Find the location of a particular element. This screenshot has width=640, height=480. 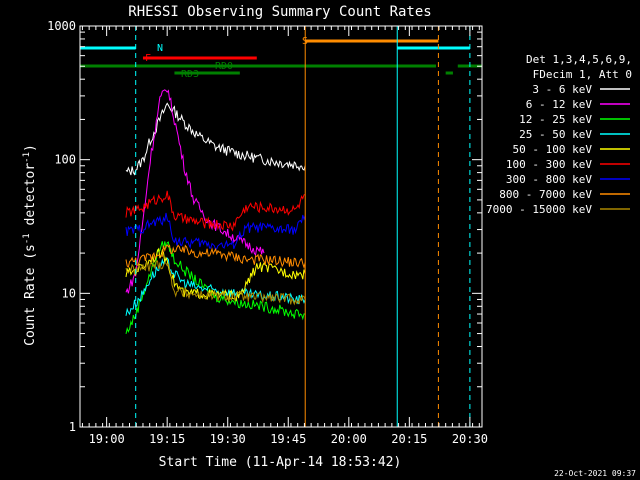

legend-entry-label: 6 - 12 keV is located at coordinates (559, 104).